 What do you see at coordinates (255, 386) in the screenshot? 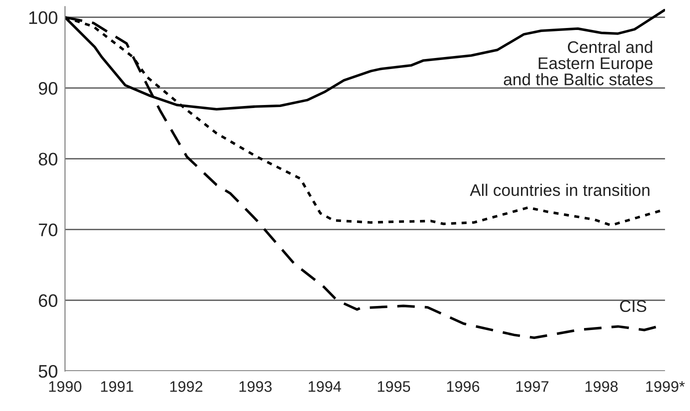
I see `x-tick-label: 1993` at bounding box center [255, 386].